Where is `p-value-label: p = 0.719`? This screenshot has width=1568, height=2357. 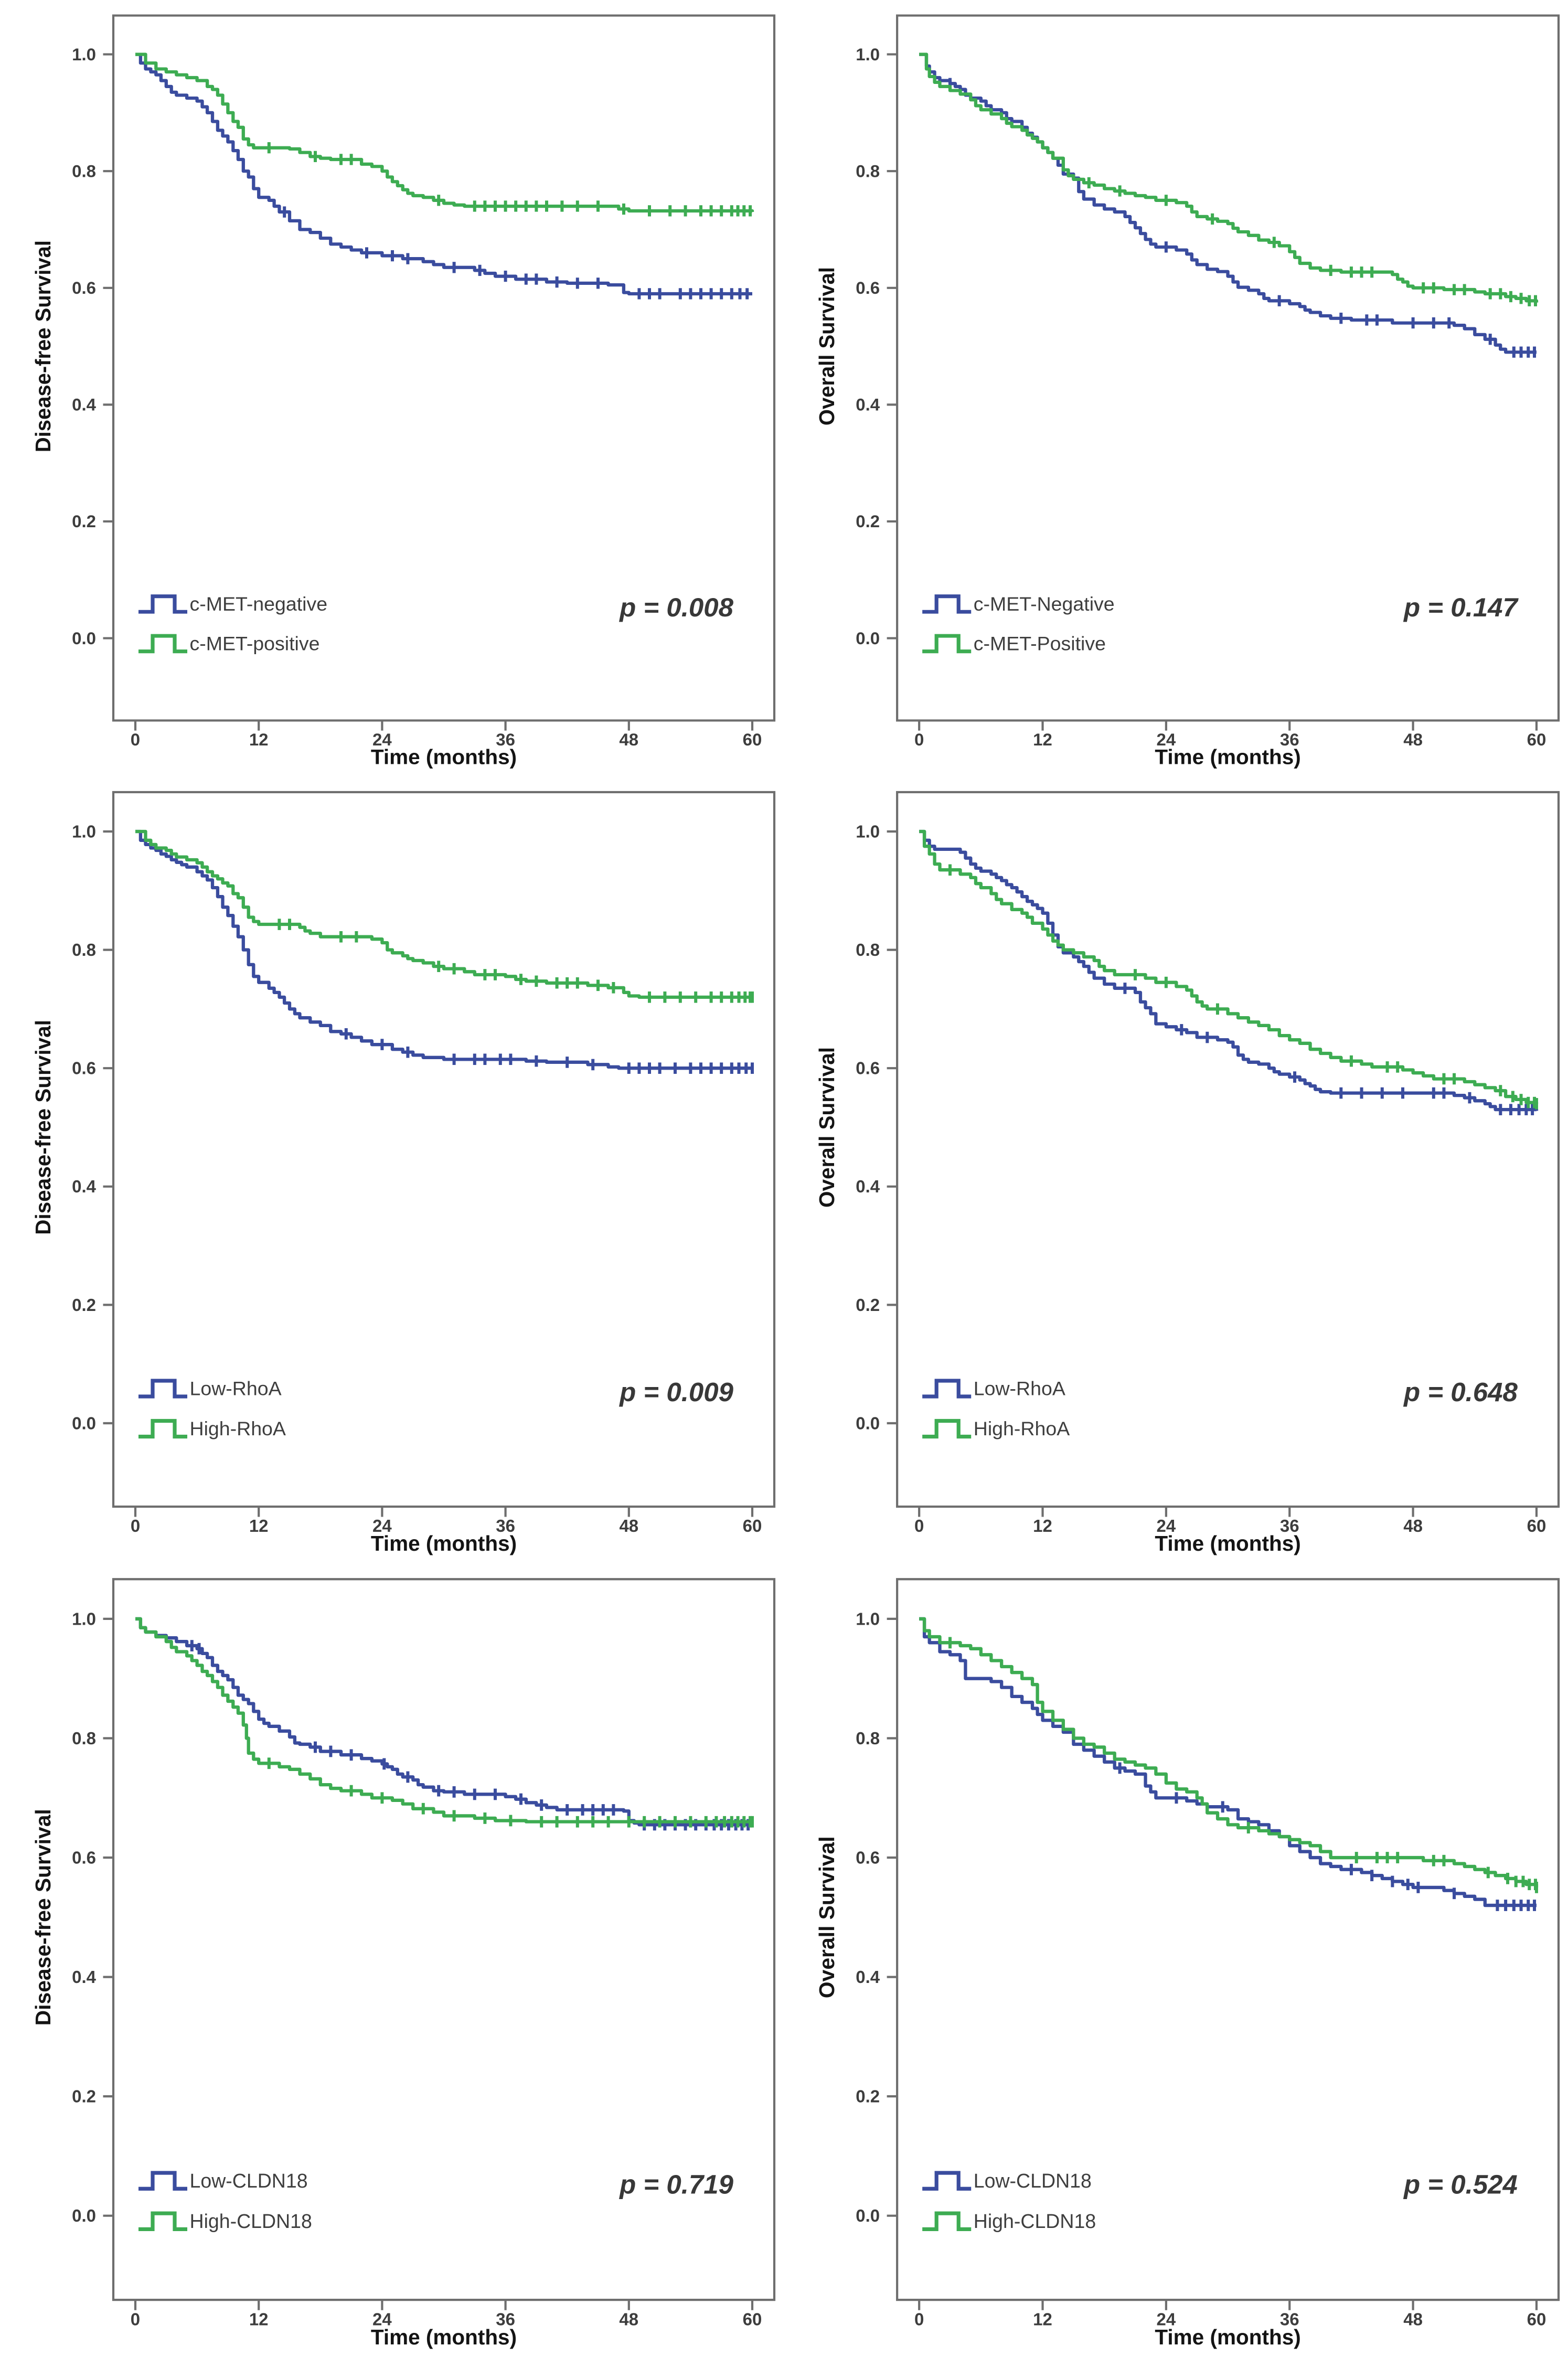 p-value-label: p = 0.719 is located at coordinates (675, 2184).